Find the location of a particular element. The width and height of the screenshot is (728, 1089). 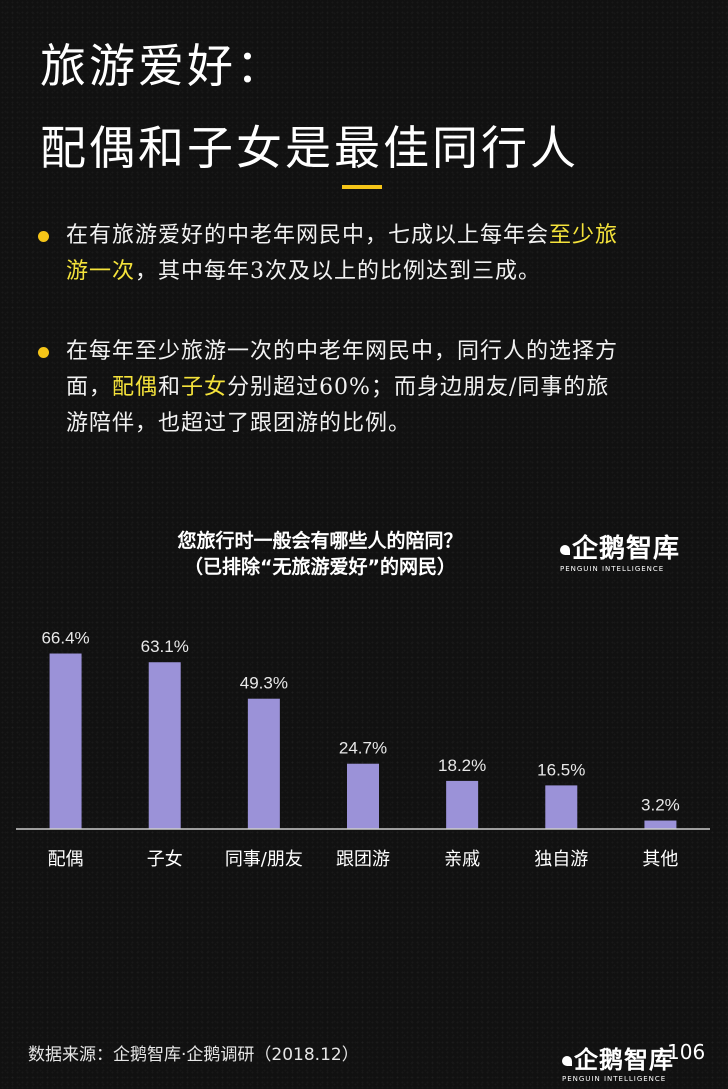

footer-logo: 企鹅智库 PENGUIN INTELLIGENCE is located at coordinates (618, 1061).